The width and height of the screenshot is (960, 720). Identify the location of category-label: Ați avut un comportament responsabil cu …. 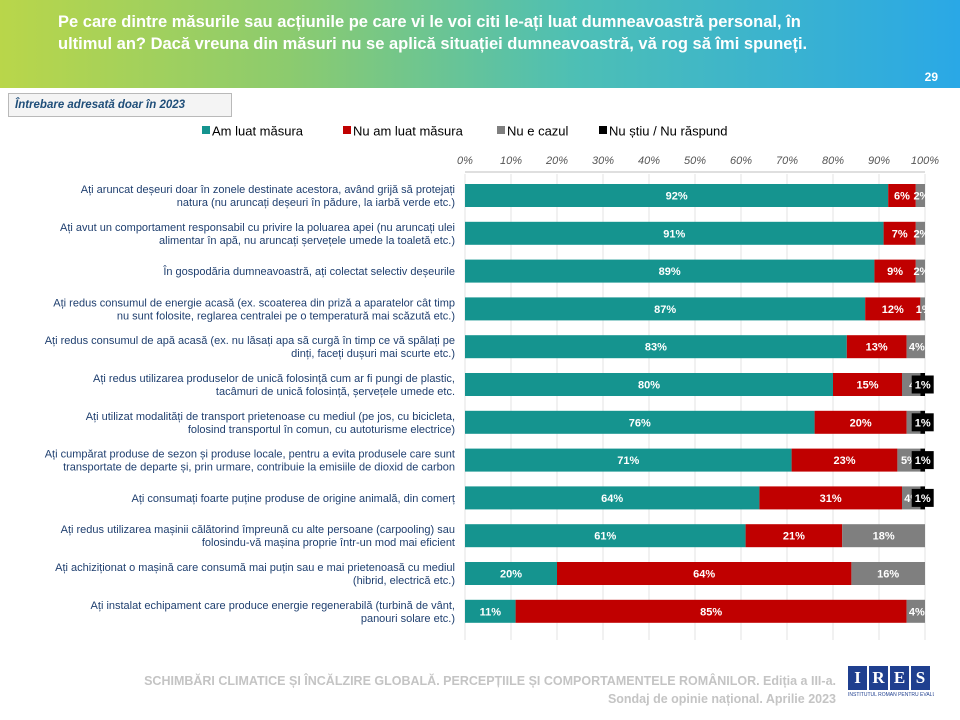
(257, 234).